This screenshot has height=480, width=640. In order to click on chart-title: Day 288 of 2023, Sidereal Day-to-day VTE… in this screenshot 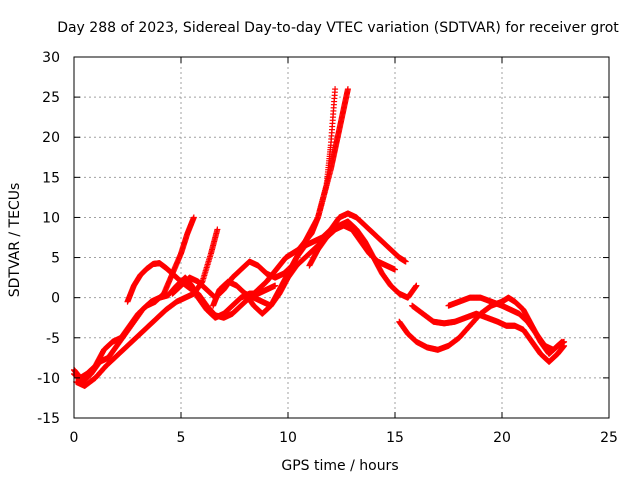, I will do `click(338, 28)`.